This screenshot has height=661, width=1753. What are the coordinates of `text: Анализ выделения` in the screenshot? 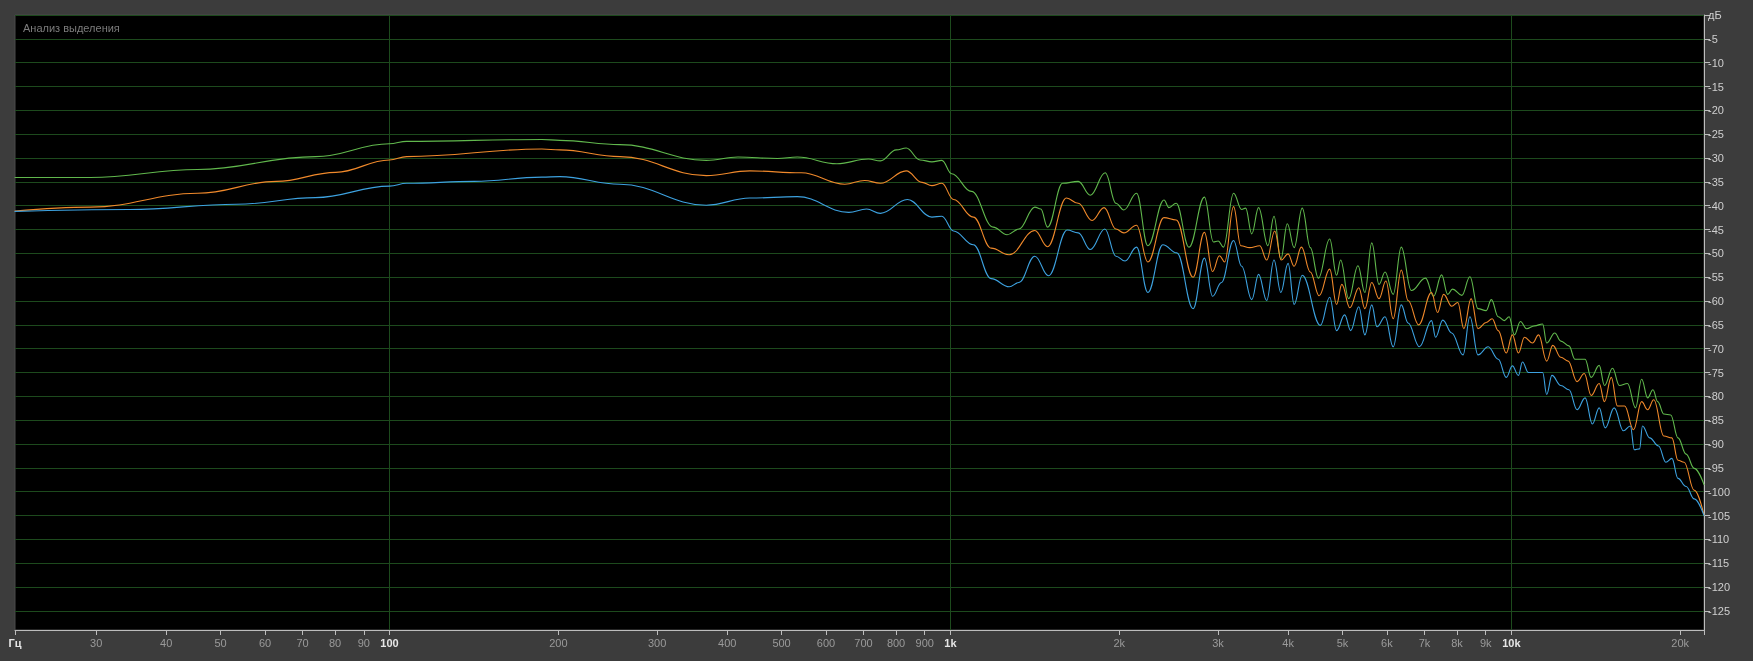 It's located at (71, 27).